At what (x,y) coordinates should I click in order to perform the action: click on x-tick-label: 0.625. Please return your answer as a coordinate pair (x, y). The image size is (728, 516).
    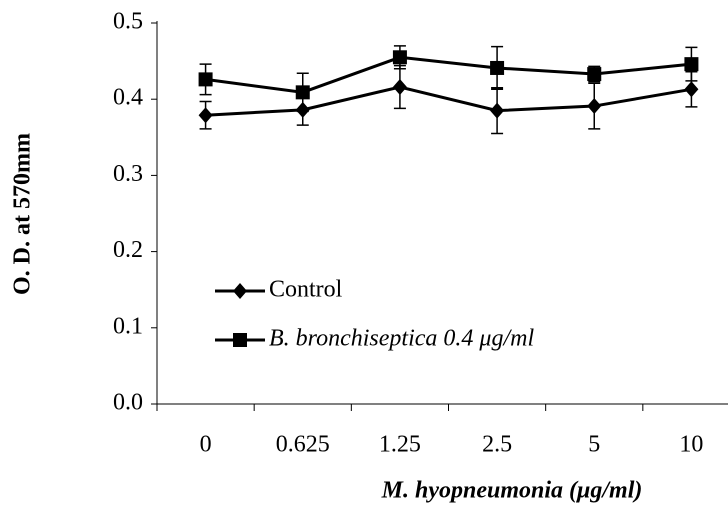
    Looking at the image, I should click on (303, 445).